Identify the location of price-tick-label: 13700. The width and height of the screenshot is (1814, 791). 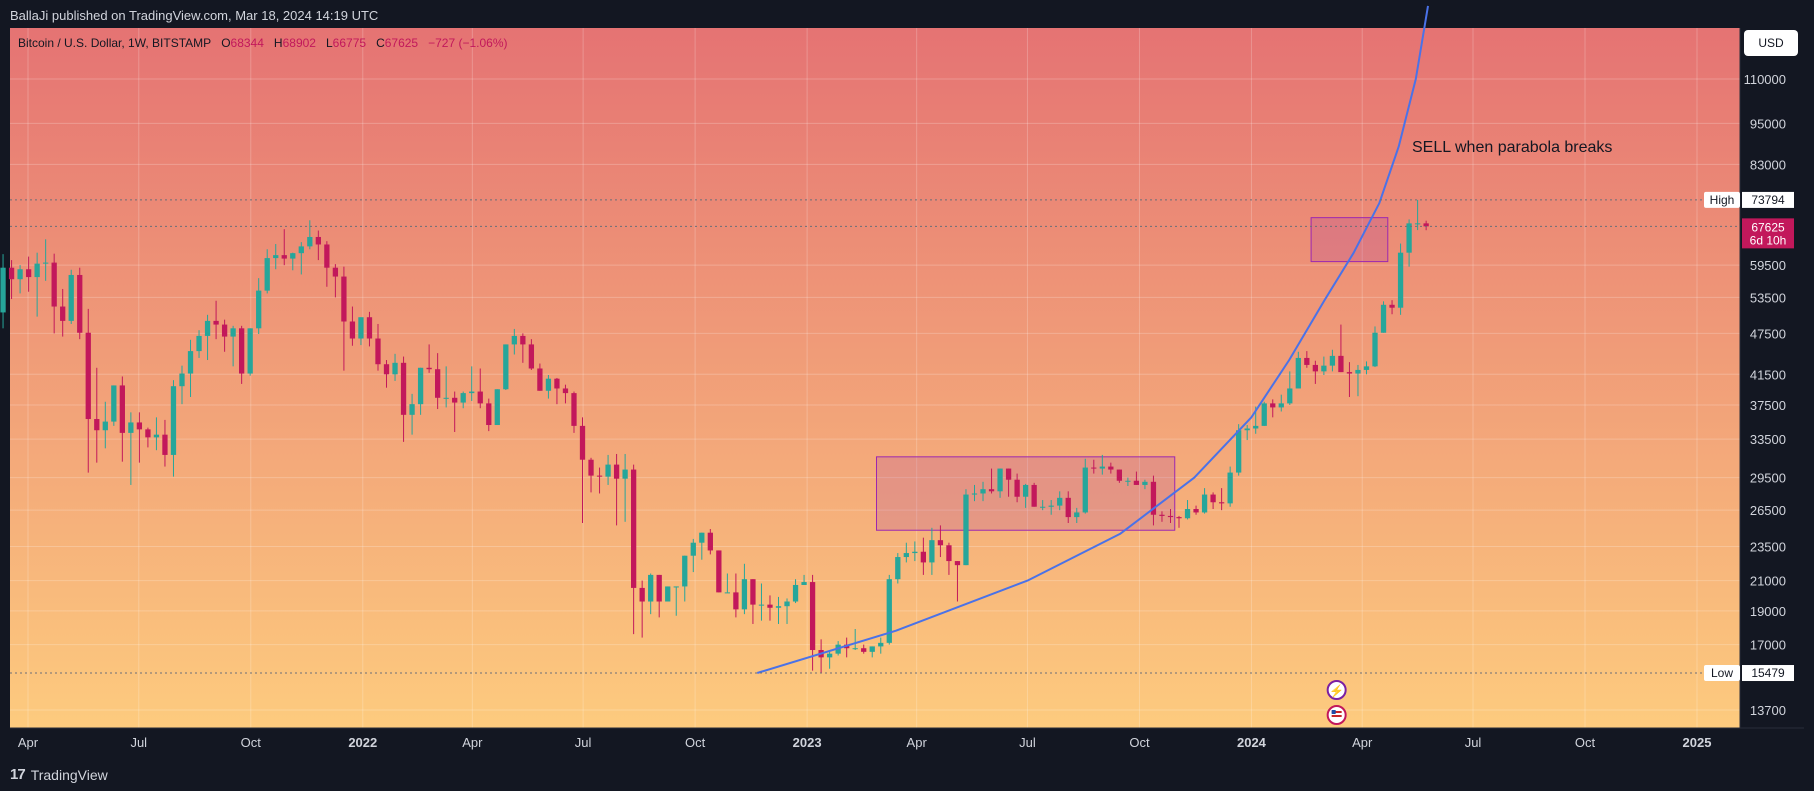
(1768, 710).